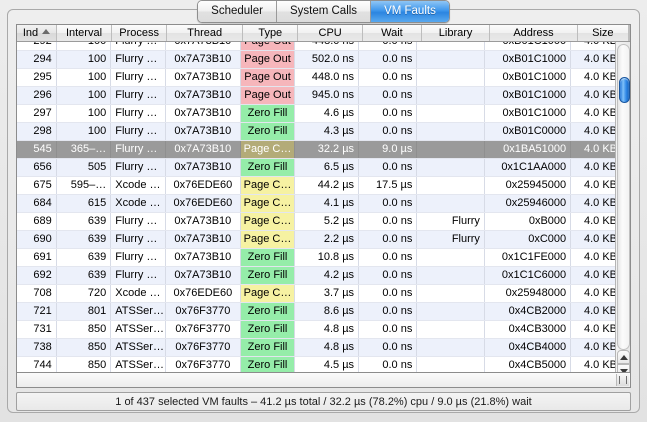  Describe the element at coordinates (84, 203) in the screenshot. I see `cell-interval: 615` at that location.